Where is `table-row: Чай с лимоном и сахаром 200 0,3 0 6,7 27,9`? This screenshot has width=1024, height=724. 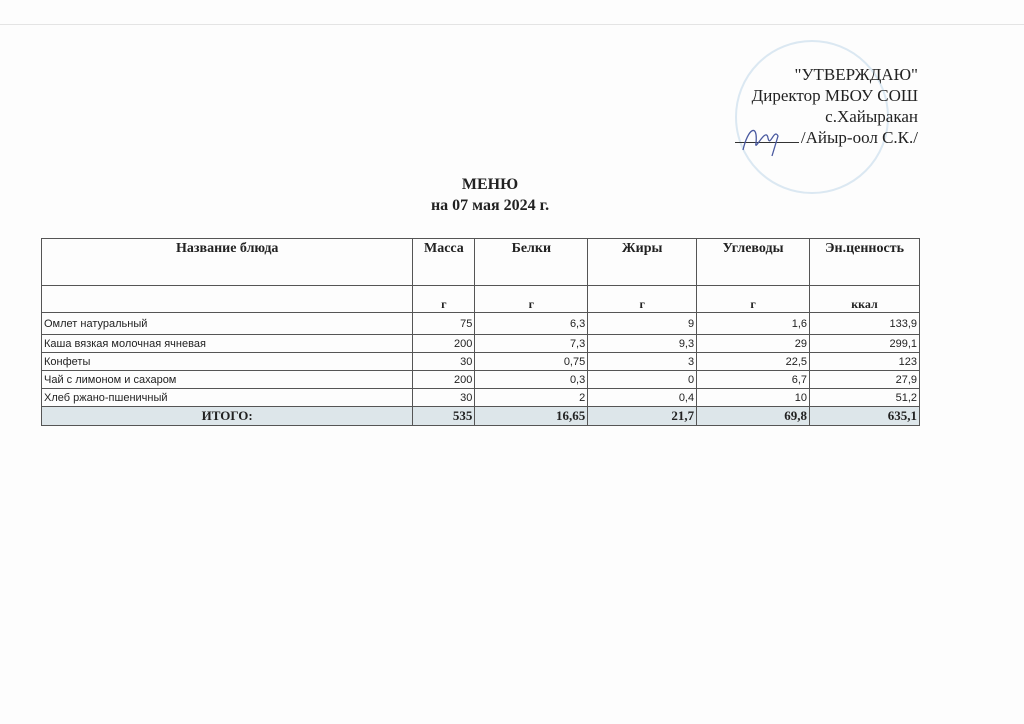
table-row: Чай с лимоном и сахаром 200 0,3 0 6,7 27,9 is located at coordinates (480, 379).